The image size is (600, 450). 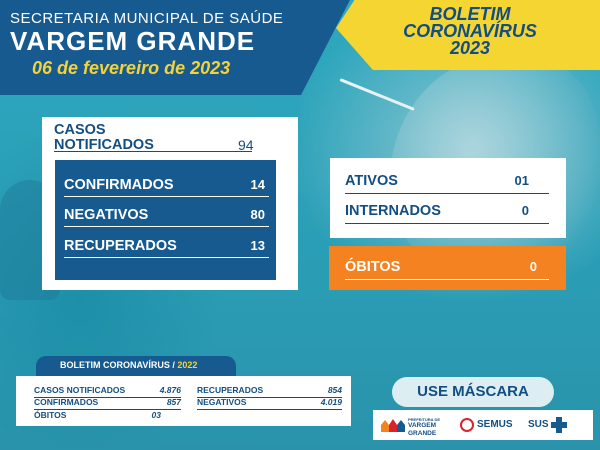 I want to click on casos-notificados-label: CASOS NOTIFICADOS, so click(x=104, y=138).